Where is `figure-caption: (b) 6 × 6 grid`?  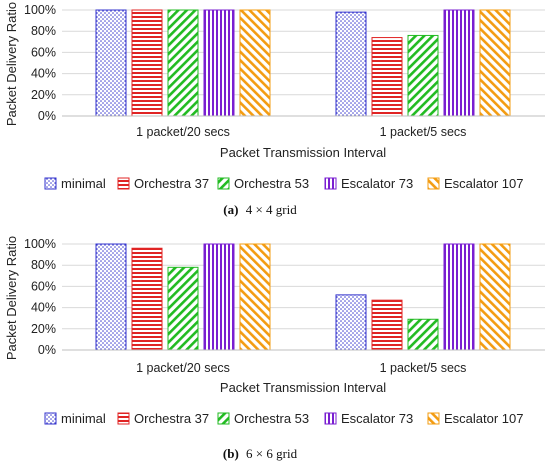
figure-caption: (b) 6 × 6 grid is located at coordinates (260, 453).